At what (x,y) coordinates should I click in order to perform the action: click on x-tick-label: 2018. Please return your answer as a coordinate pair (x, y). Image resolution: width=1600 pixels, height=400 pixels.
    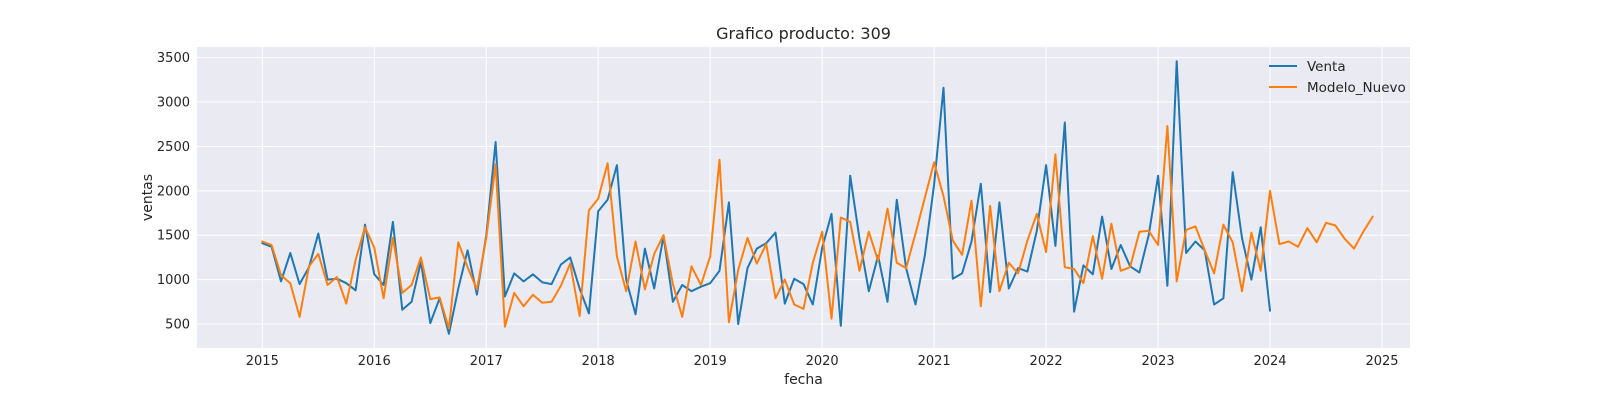
    Looking at the image, I should click on (598, 361).